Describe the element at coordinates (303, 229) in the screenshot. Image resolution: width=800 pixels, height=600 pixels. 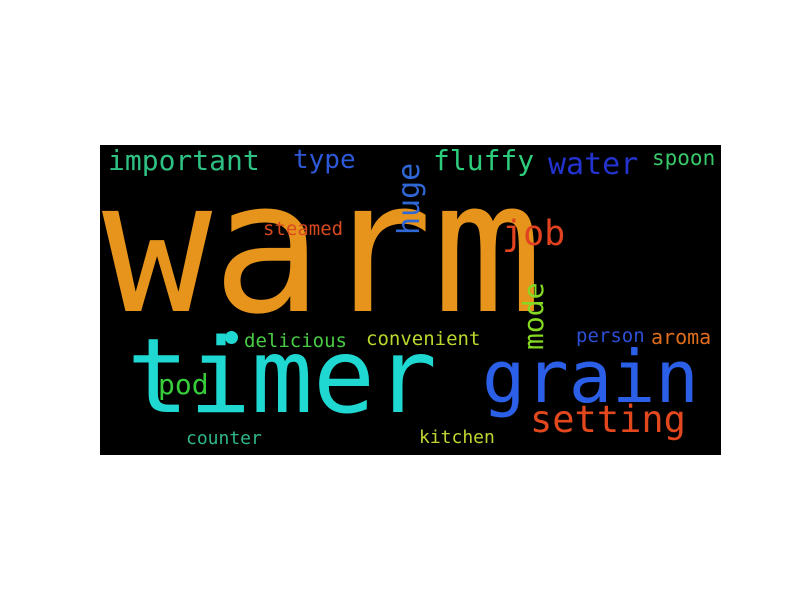
I see `word-steamed: steamed` at that location.